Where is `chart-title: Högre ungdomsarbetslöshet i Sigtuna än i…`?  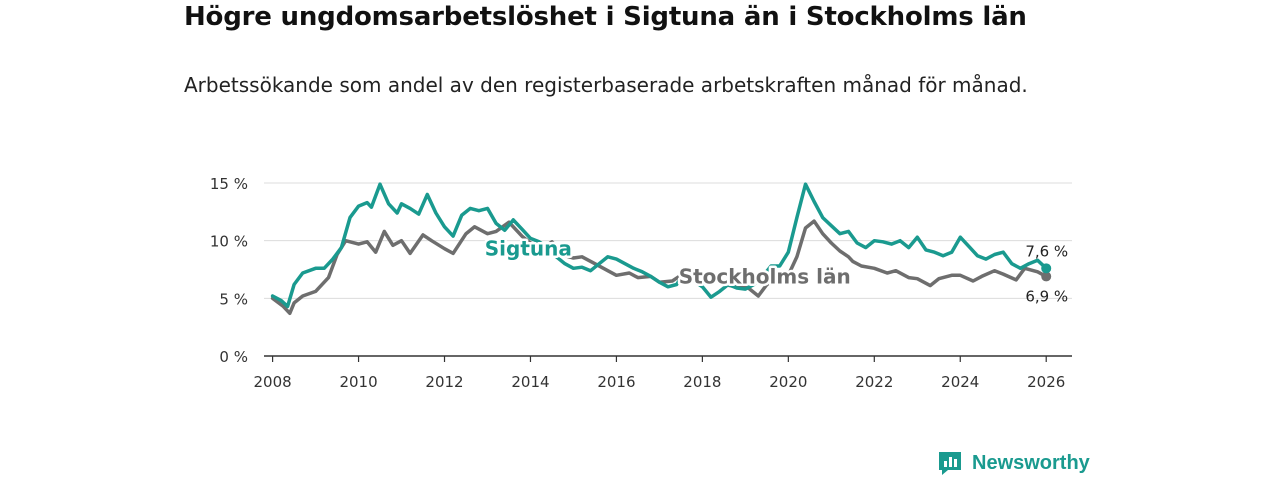
chart-title: Högre ungdomsarbetslöshet i Sigtuna än i… is located at coordinates (605, 17).